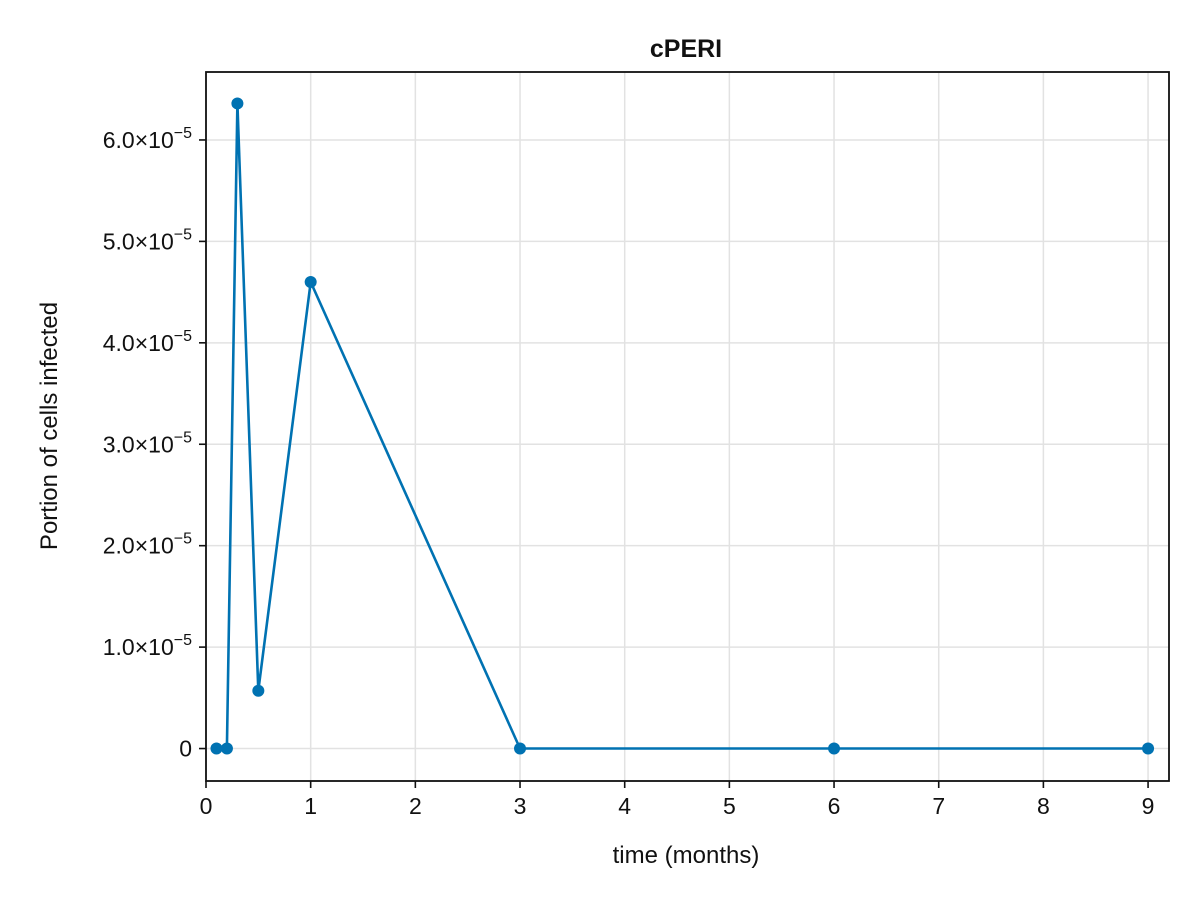  What do you see at coordinates (138, 140) in the screenshot?
I see `y-tick-mantissa: 6.0×10` at bounding box center [138, 140].